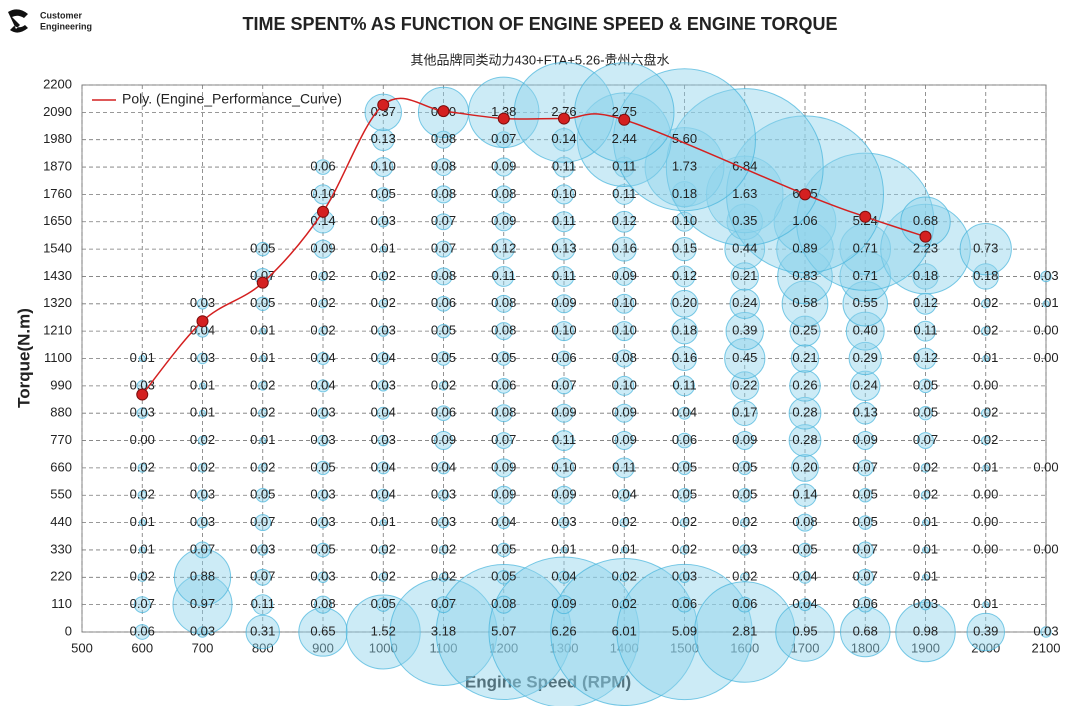 This screenshot has height=711, width=1080. What do you see at coordinates (539, 59) in the screenshot?
I see `chart-subtitle: 其他品牌同类动力430+FTA+5.26-贵州六盘水` at bounding box center [539, 59].